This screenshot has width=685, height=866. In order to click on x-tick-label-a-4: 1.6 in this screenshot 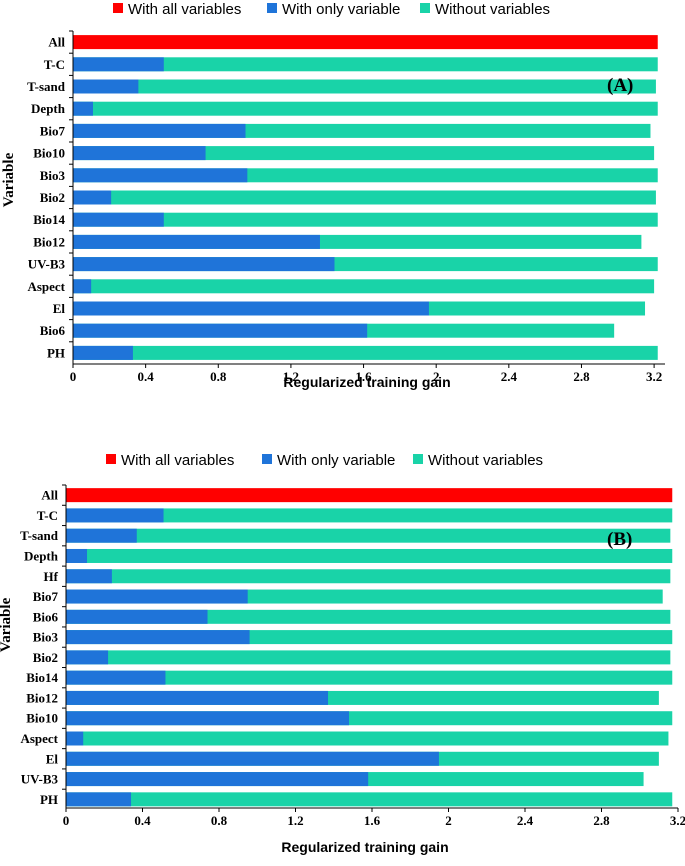, I will do `click(363, 376)`.